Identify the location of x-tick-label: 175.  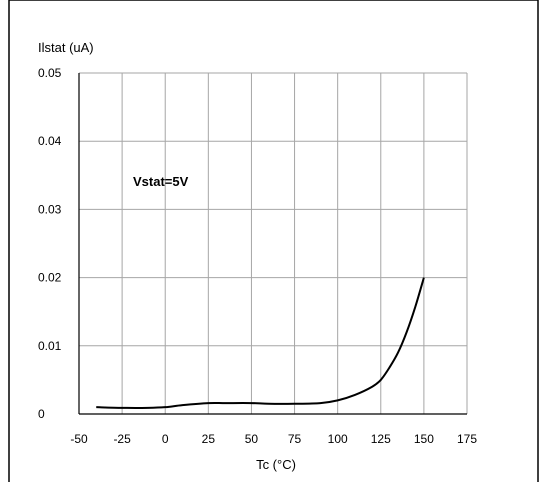
(467, 439).